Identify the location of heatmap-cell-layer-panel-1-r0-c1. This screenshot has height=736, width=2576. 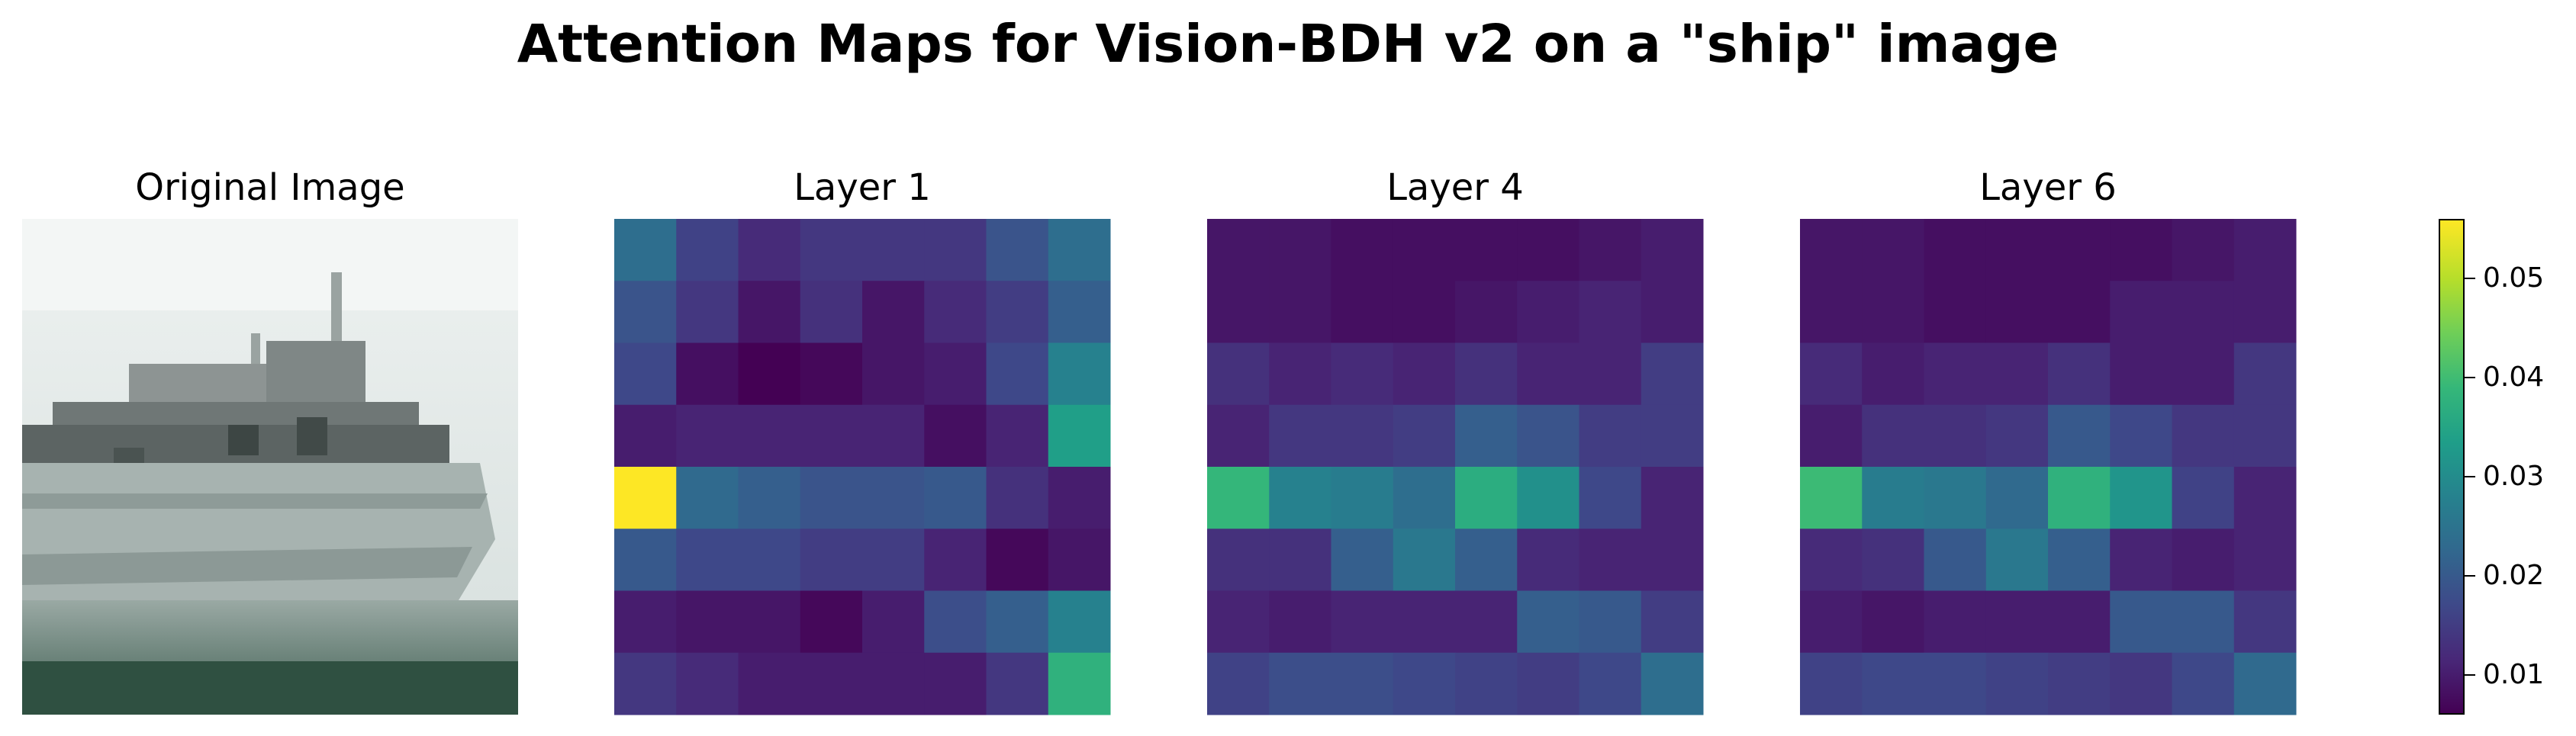
(707, 250).